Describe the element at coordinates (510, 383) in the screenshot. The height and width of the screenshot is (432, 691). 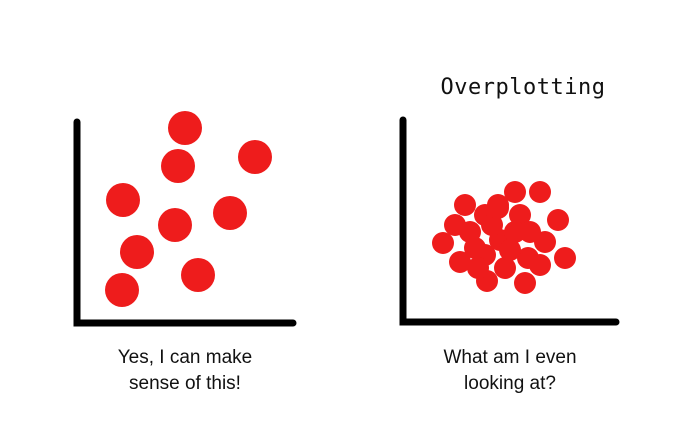
I see `caption: looking at?` at that location.